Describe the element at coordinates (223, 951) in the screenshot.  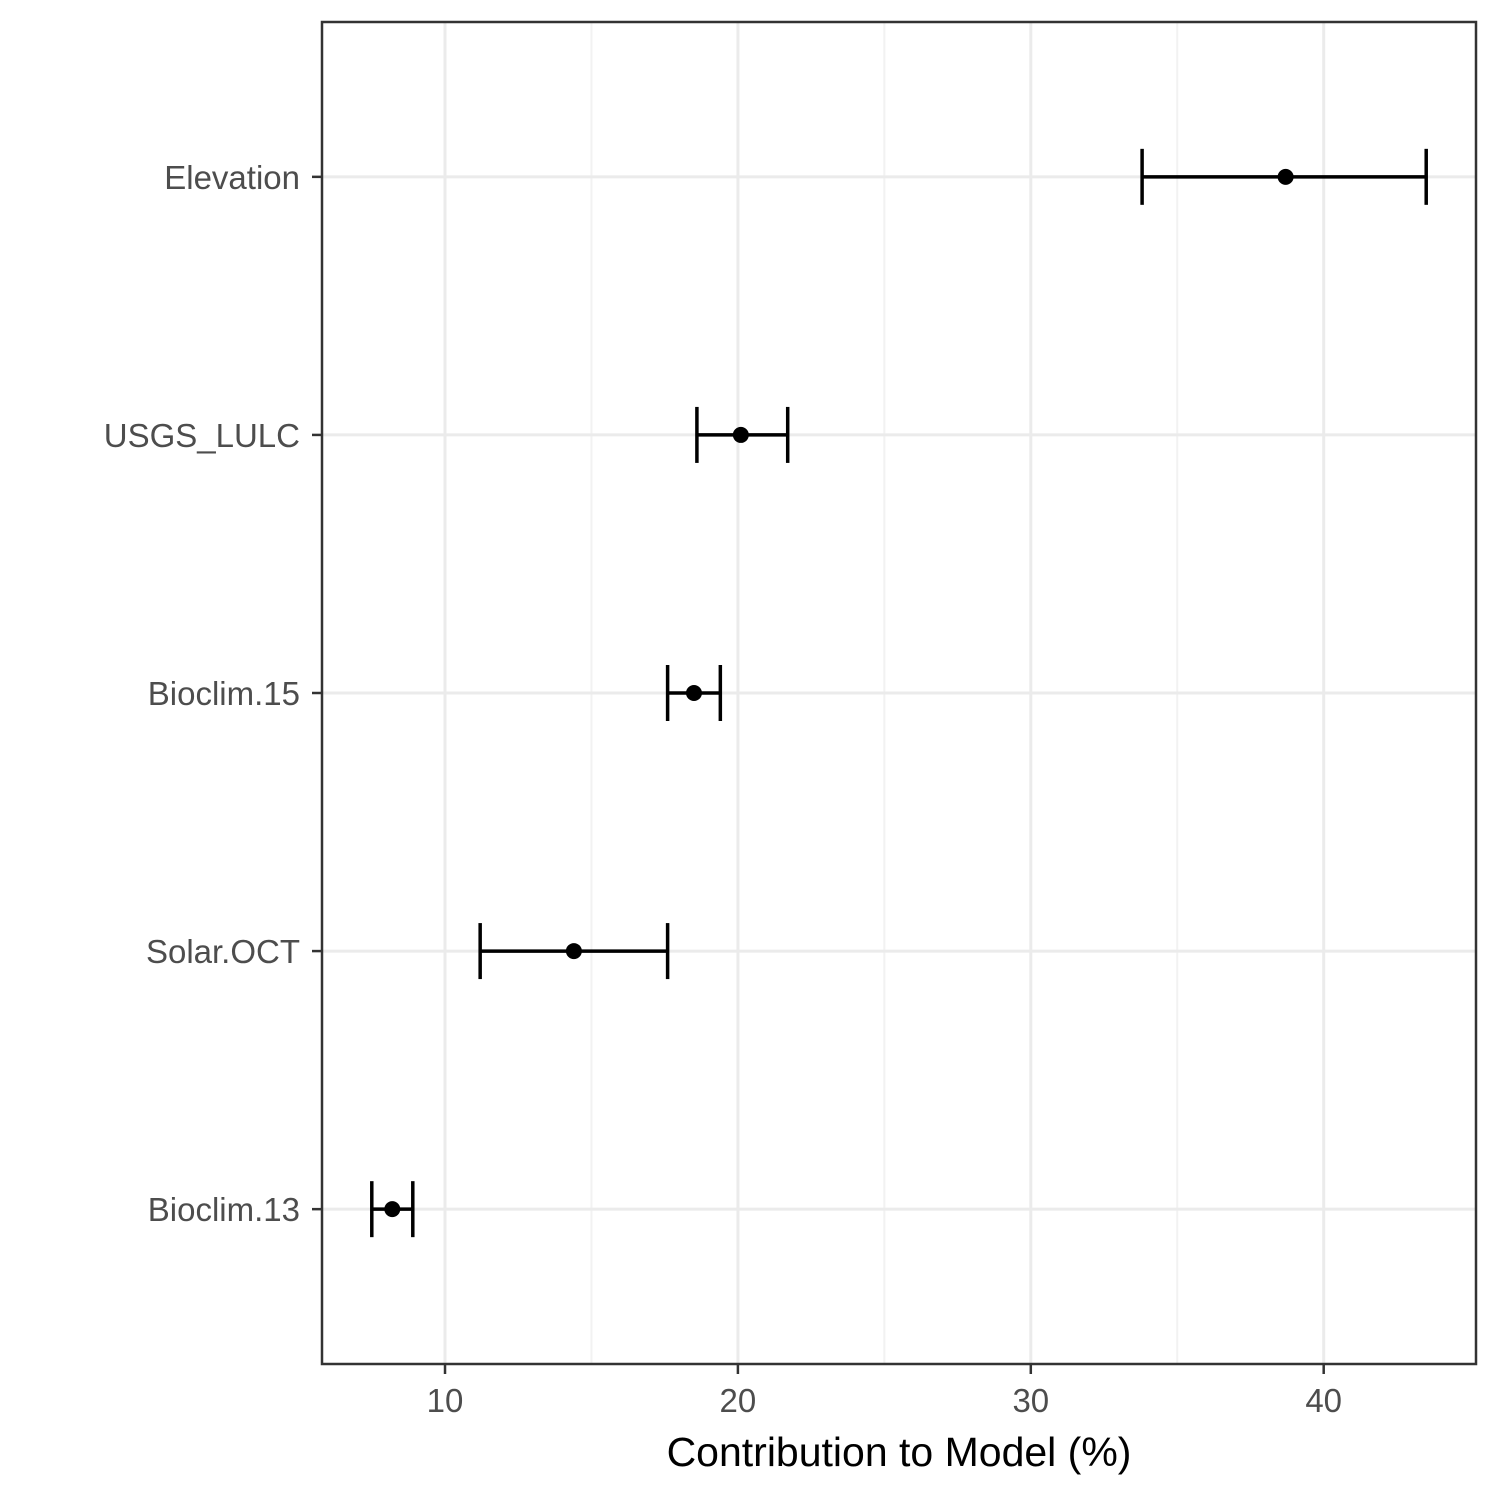
I see `y-tick-label: Solar.OCT` at that location.